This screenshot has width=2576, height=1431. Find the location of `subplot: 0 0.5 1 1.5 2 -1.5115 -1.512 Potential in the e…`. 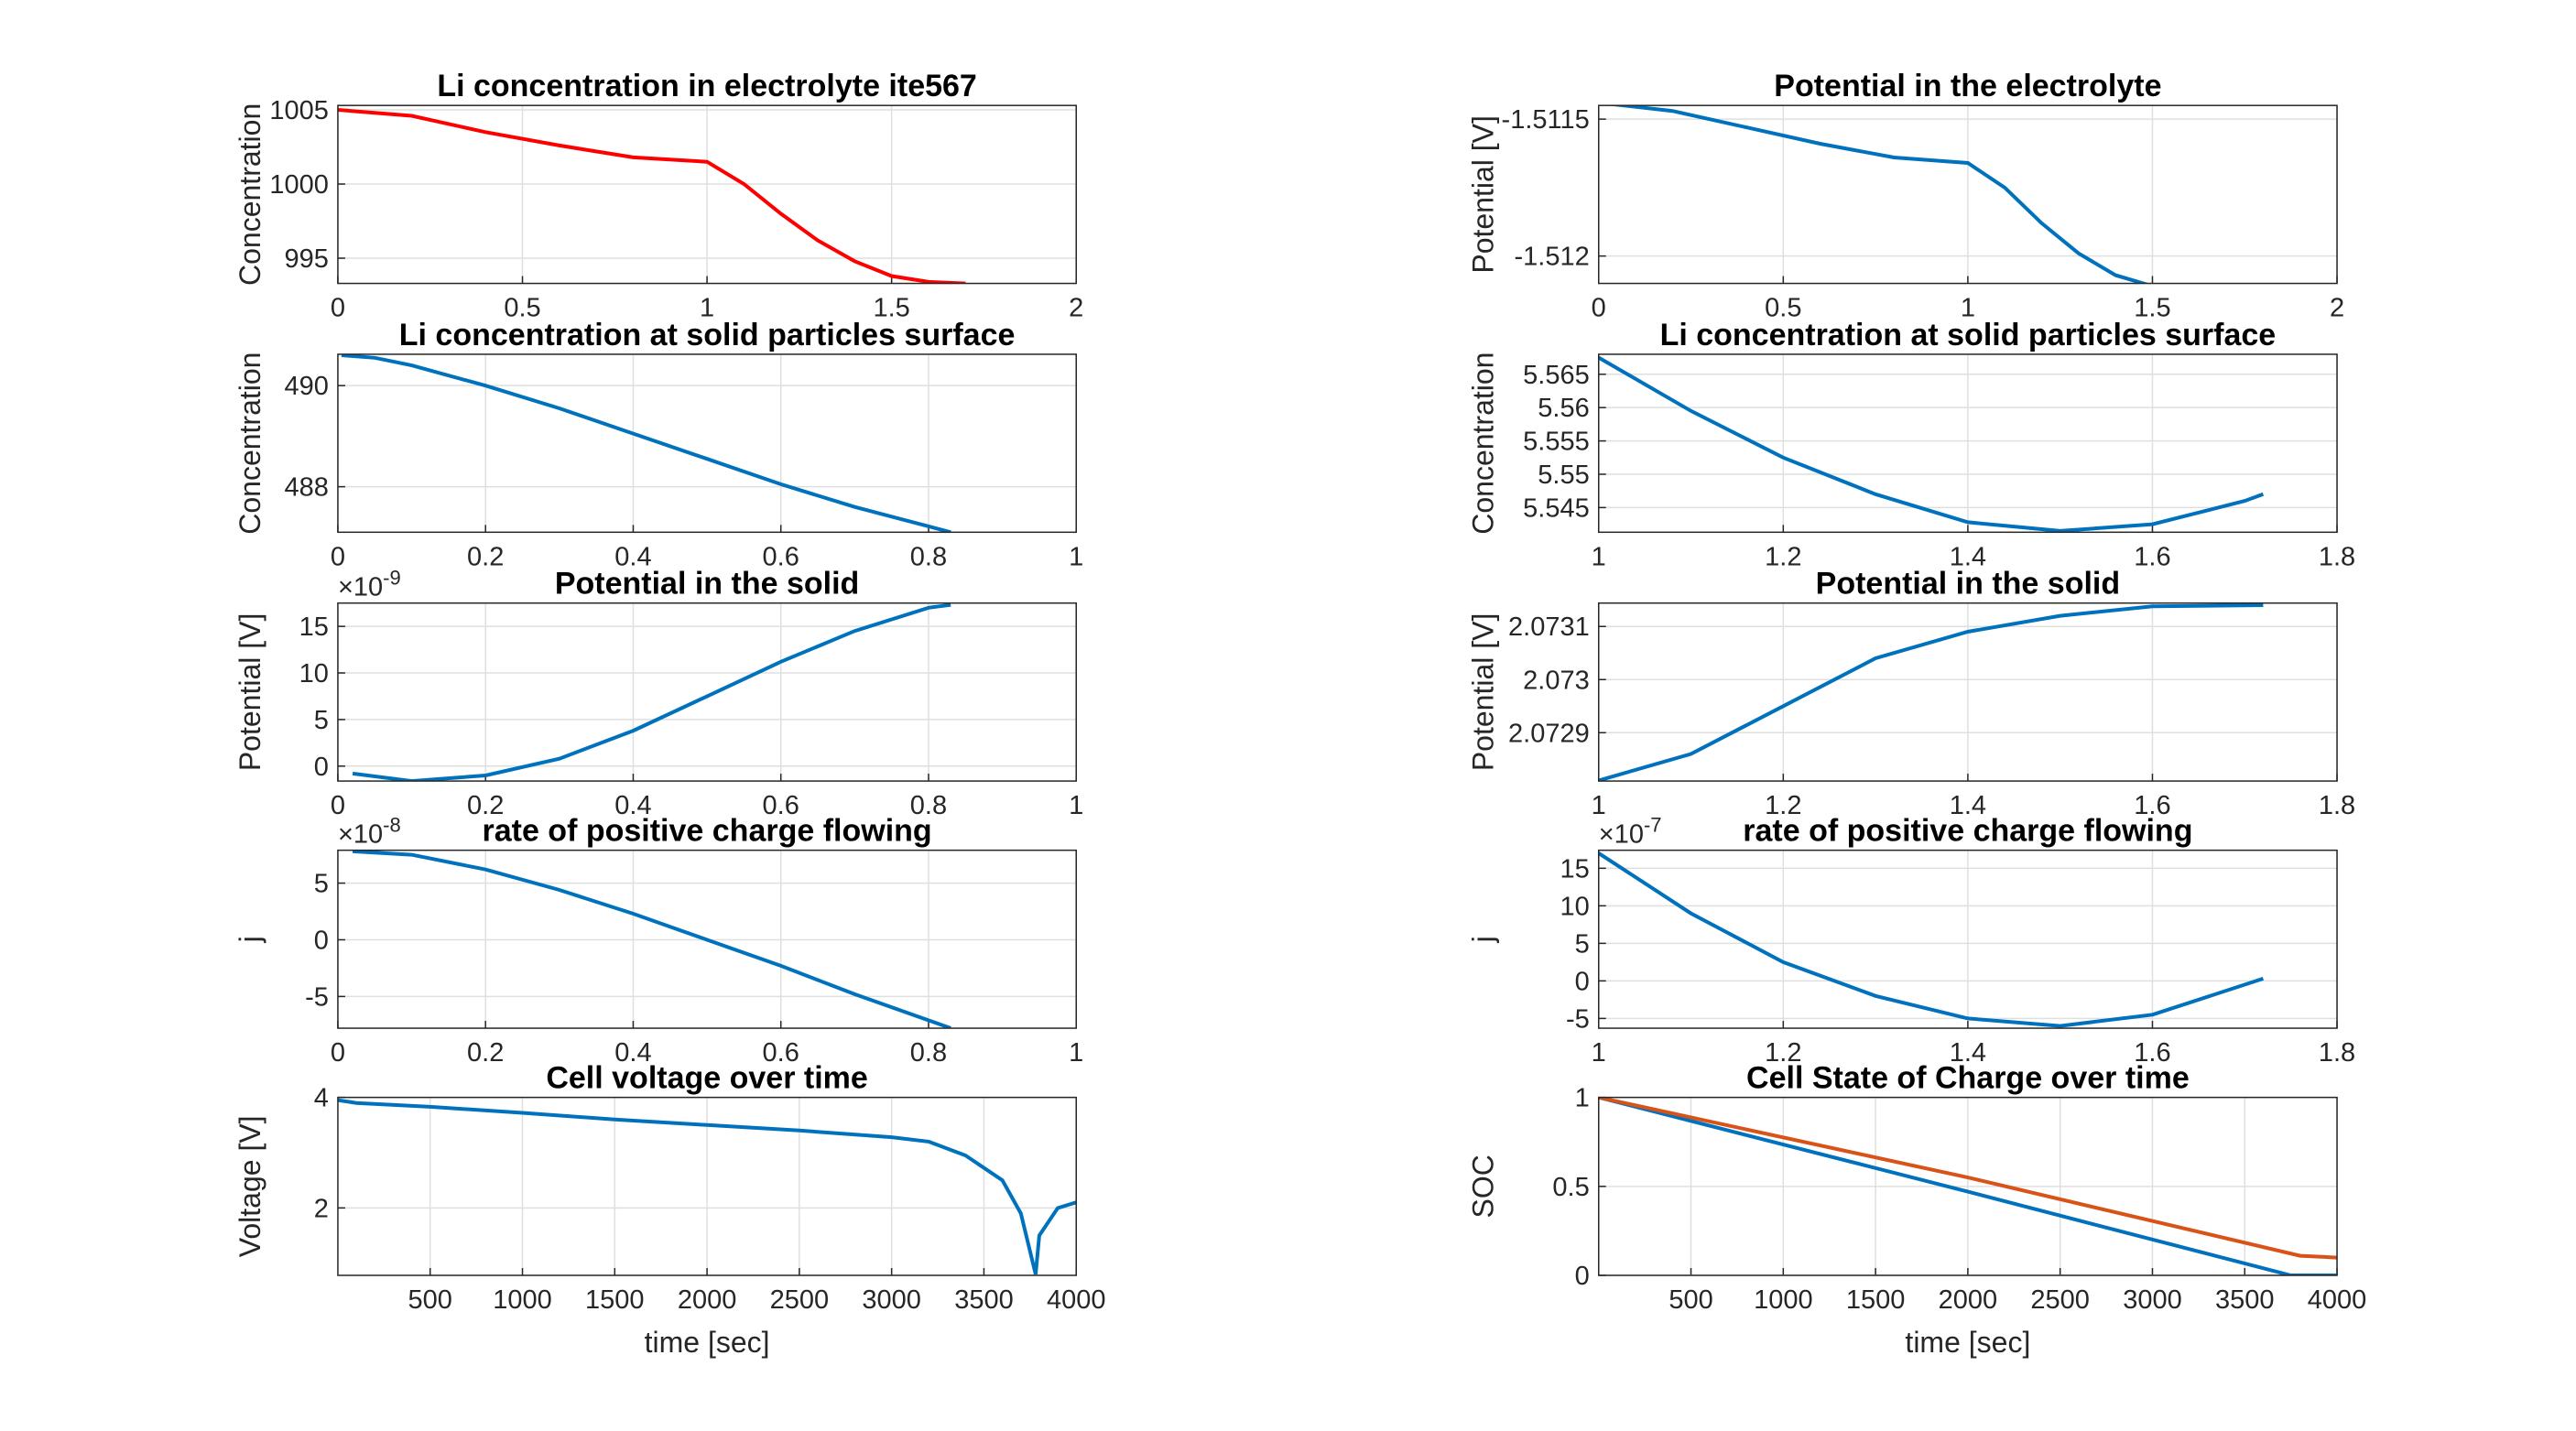

subplot: 0 0.5 1 1.5 2 -1.5115 -1.512 Potential in the e… is located at coordinates (1905, 195).